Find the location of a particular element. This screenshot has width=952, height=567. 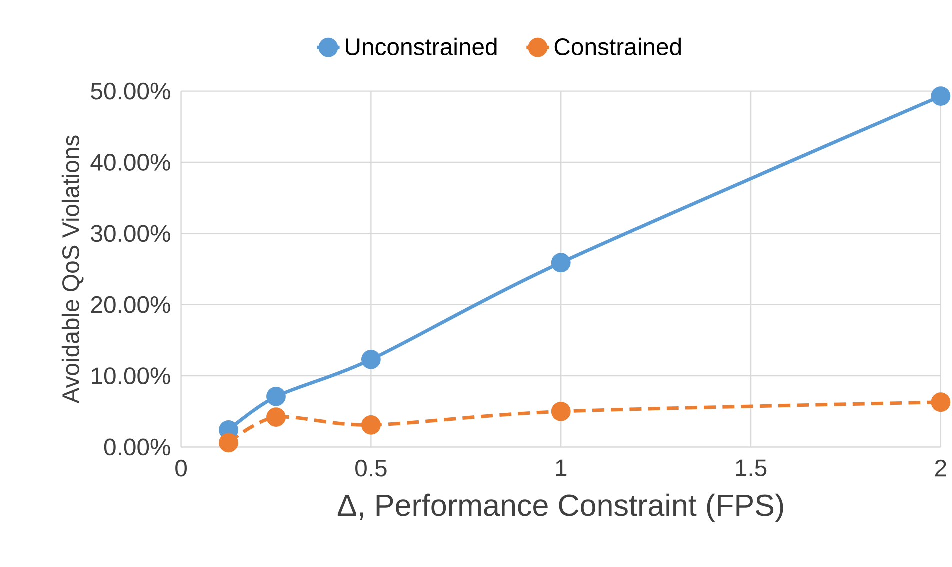

legend-label: Unconstrained is located at coordinates (421, 47).